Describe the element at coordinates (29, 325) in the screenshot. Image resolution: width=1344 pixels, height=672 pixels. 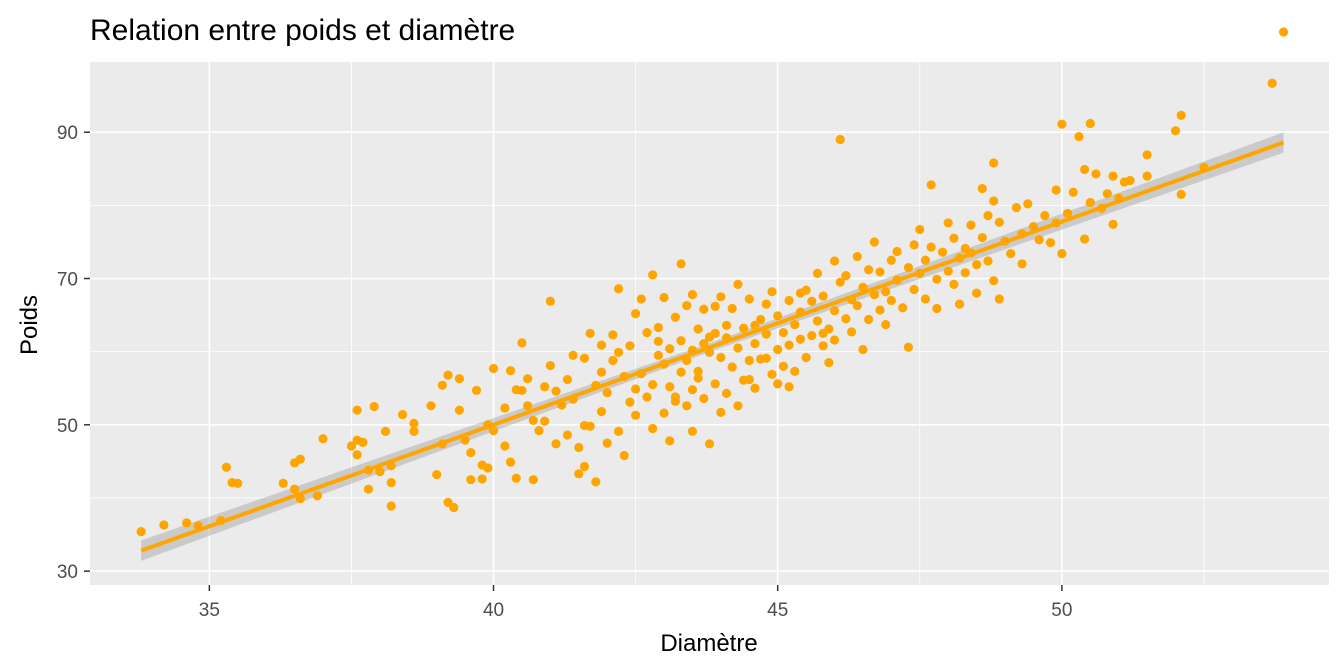
I see `y-axis-title: Poids` at that location.